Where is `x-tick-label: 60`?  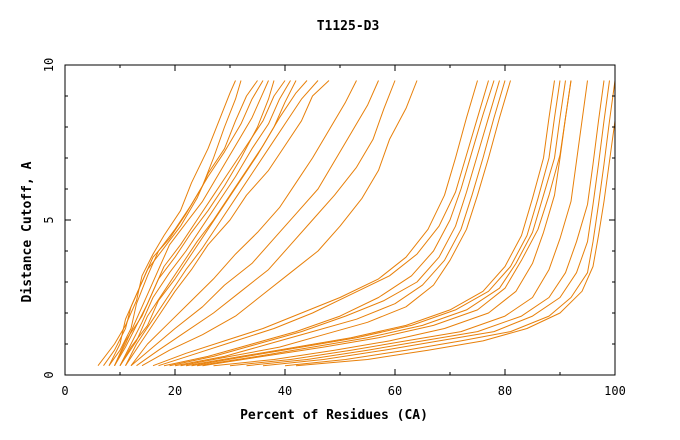 x-tick-label: 60 is located at coordinates (395, 391).